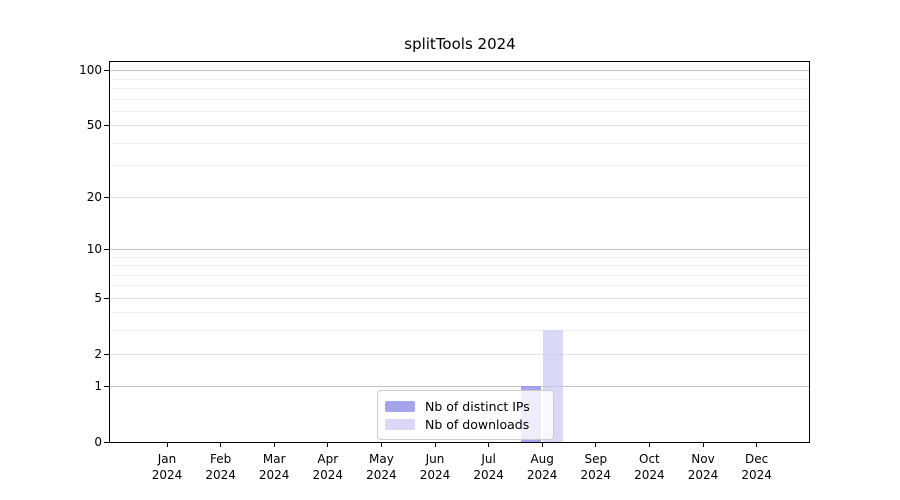 The width and height of the screenshot is (900, 500). I want to click on x-tick-label: Dec 2024, so click(756, 467).